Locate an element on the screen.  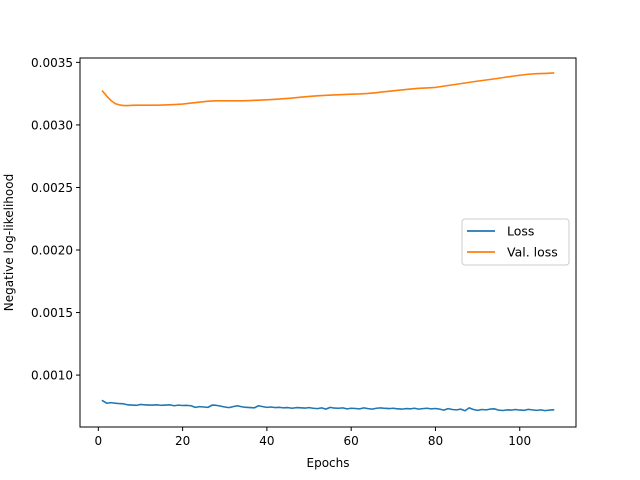
y-tick-label: 0.0025 is located at coordinates (52, 188).